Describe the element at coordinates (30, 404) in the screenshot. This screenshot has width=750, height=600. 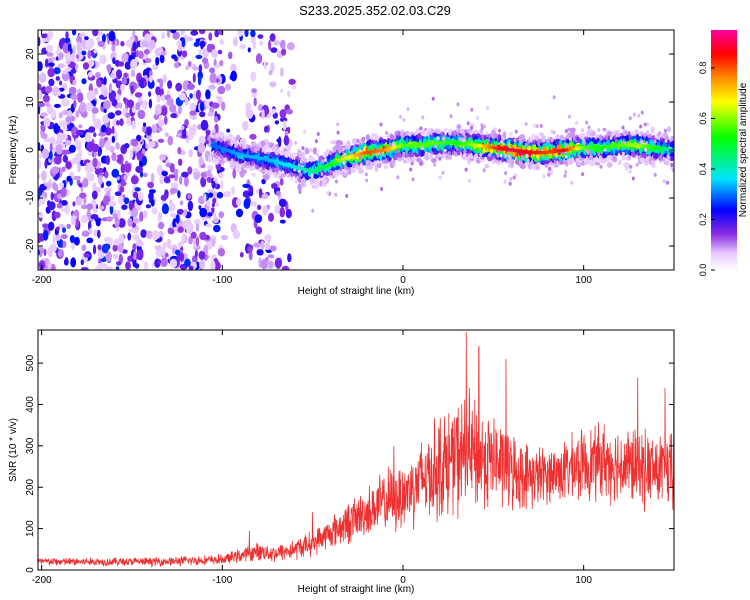
I see `y-tick-label: 400` at that location.